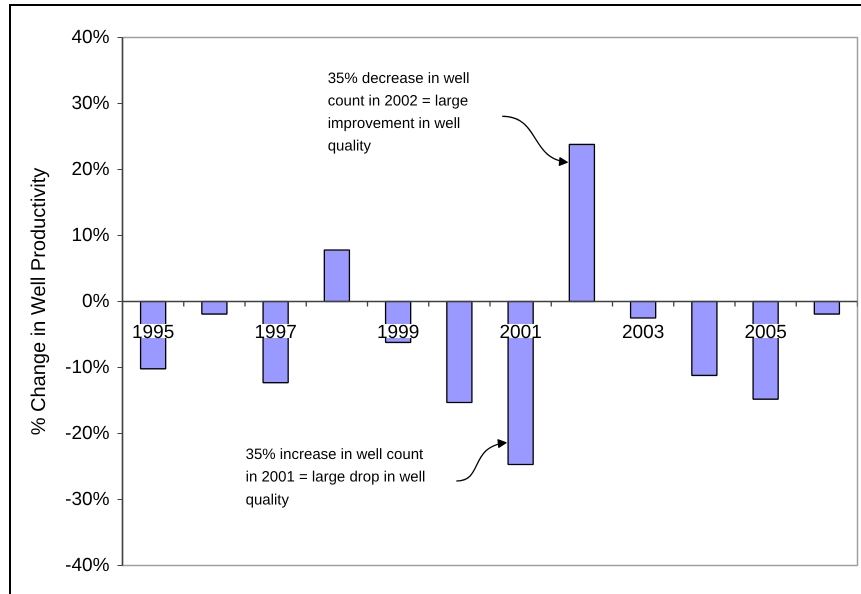 The height and width of the screenshot is (594, 861). I want to click on annotation: 35% decrease in well count in 2002 = large improvement in well quality, so click(399, 112).